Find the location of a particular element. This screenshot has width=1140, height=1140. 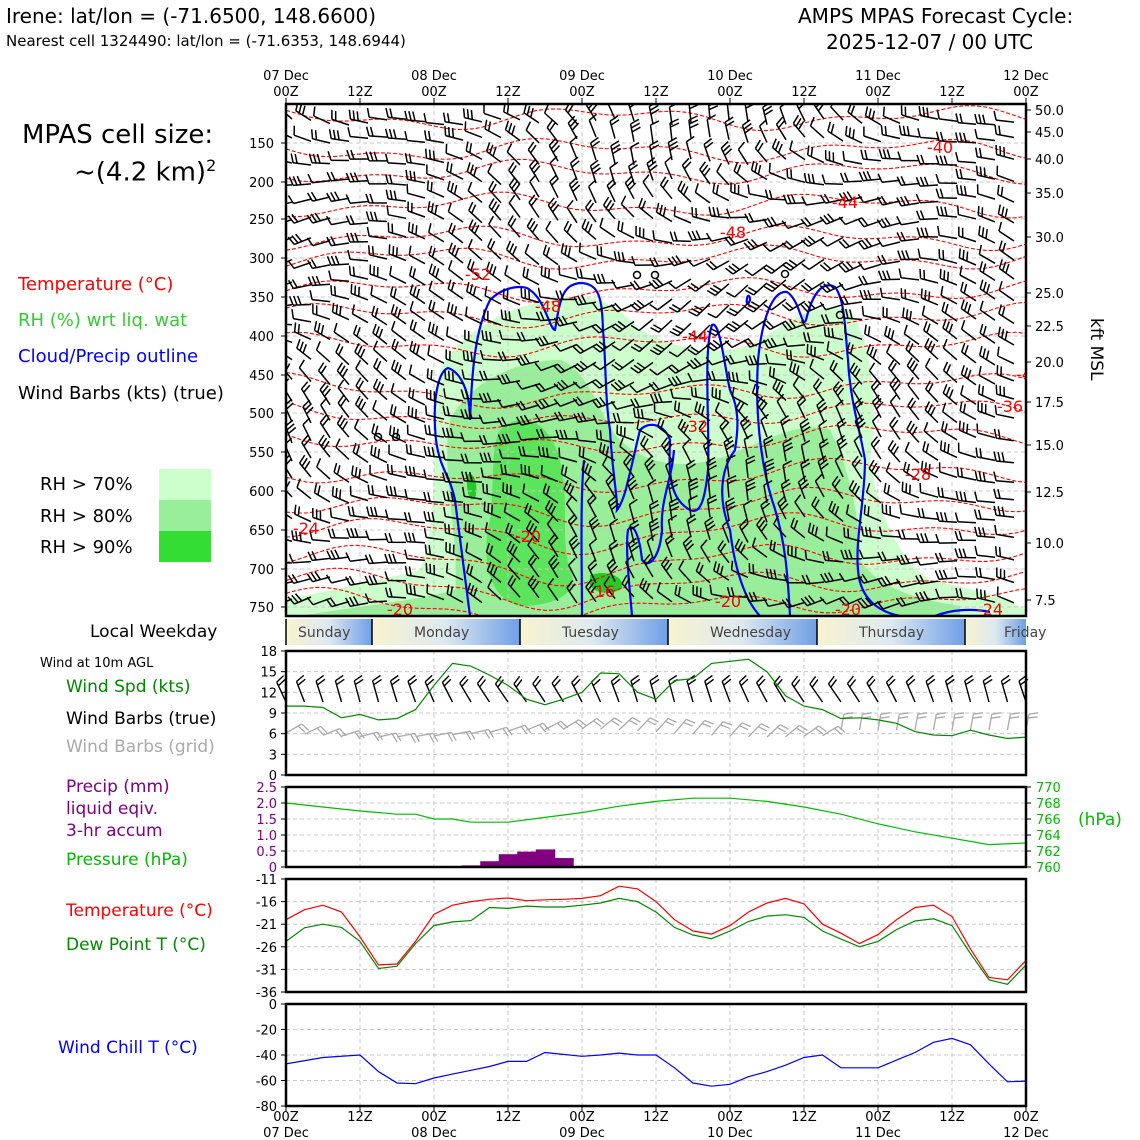

height-tick-label: 35.0 is located at coordinates (1049, 194).